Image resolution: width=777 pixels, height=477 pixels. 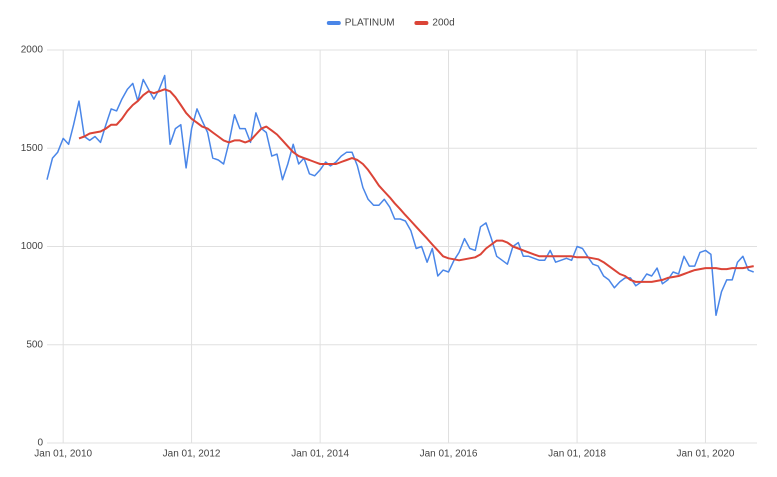 I want to click on legend-label: 200d, so click(x=443, y=23).